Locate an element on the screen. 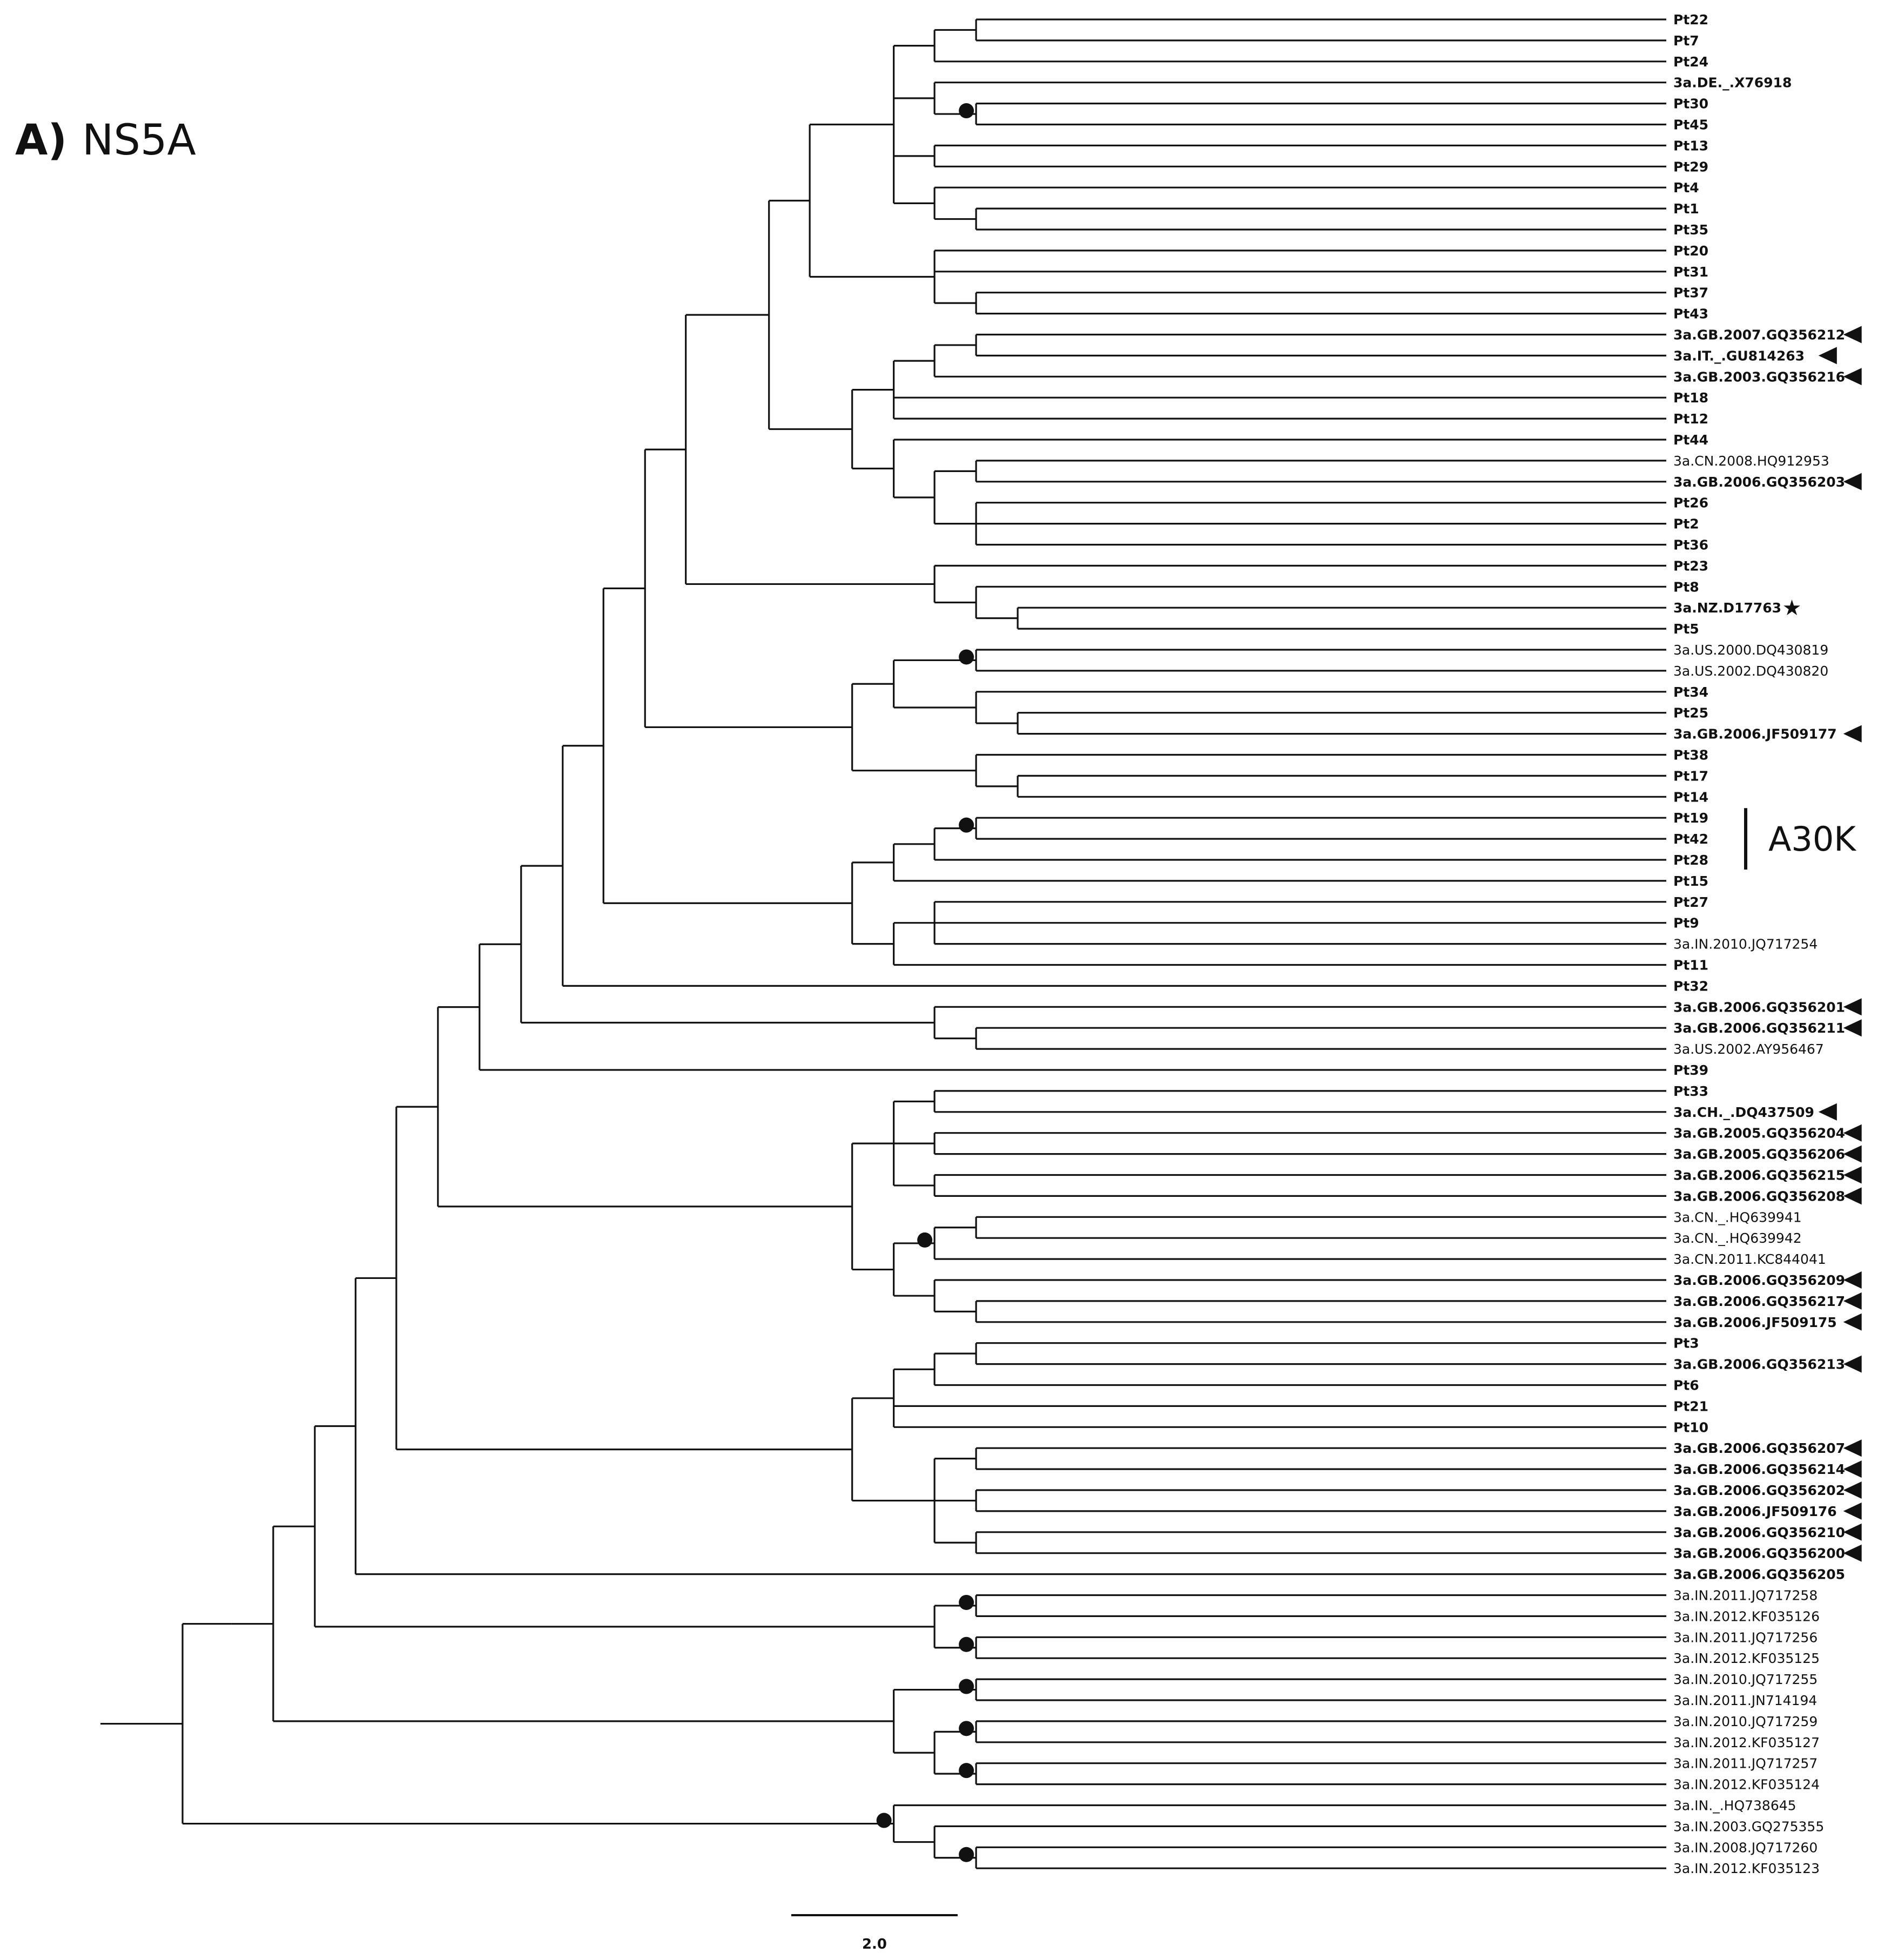  tip-label-3a-gb-2006-gq356205: 3a.GB.2006.GQ356205 is located at coordinates (1759, 1574).